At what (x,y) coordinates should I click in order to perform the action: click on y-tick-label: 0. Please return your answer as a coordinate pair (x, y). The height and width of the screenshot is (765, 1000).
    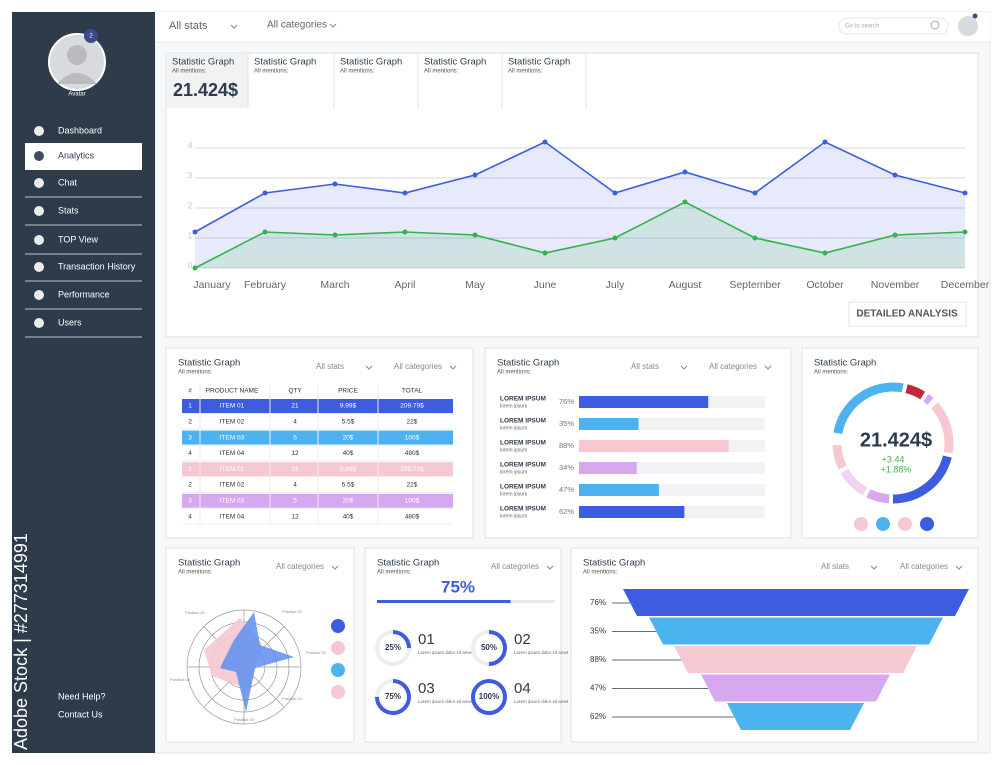
    Looking at the image, I should click on (189, 265).